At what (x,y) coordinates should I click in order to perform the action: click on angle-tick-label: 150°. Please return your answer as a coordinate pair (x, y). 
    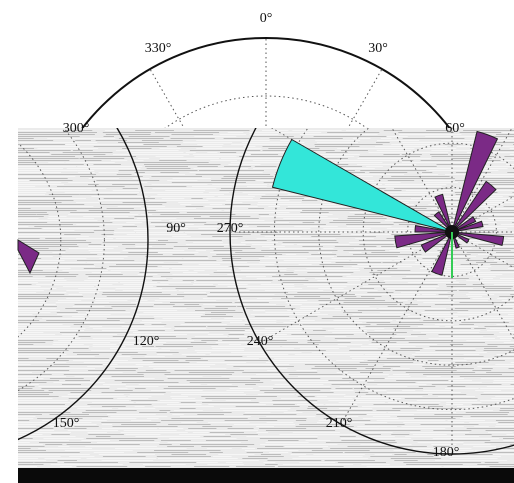
    Looking at the image, I should click on (66, 423).